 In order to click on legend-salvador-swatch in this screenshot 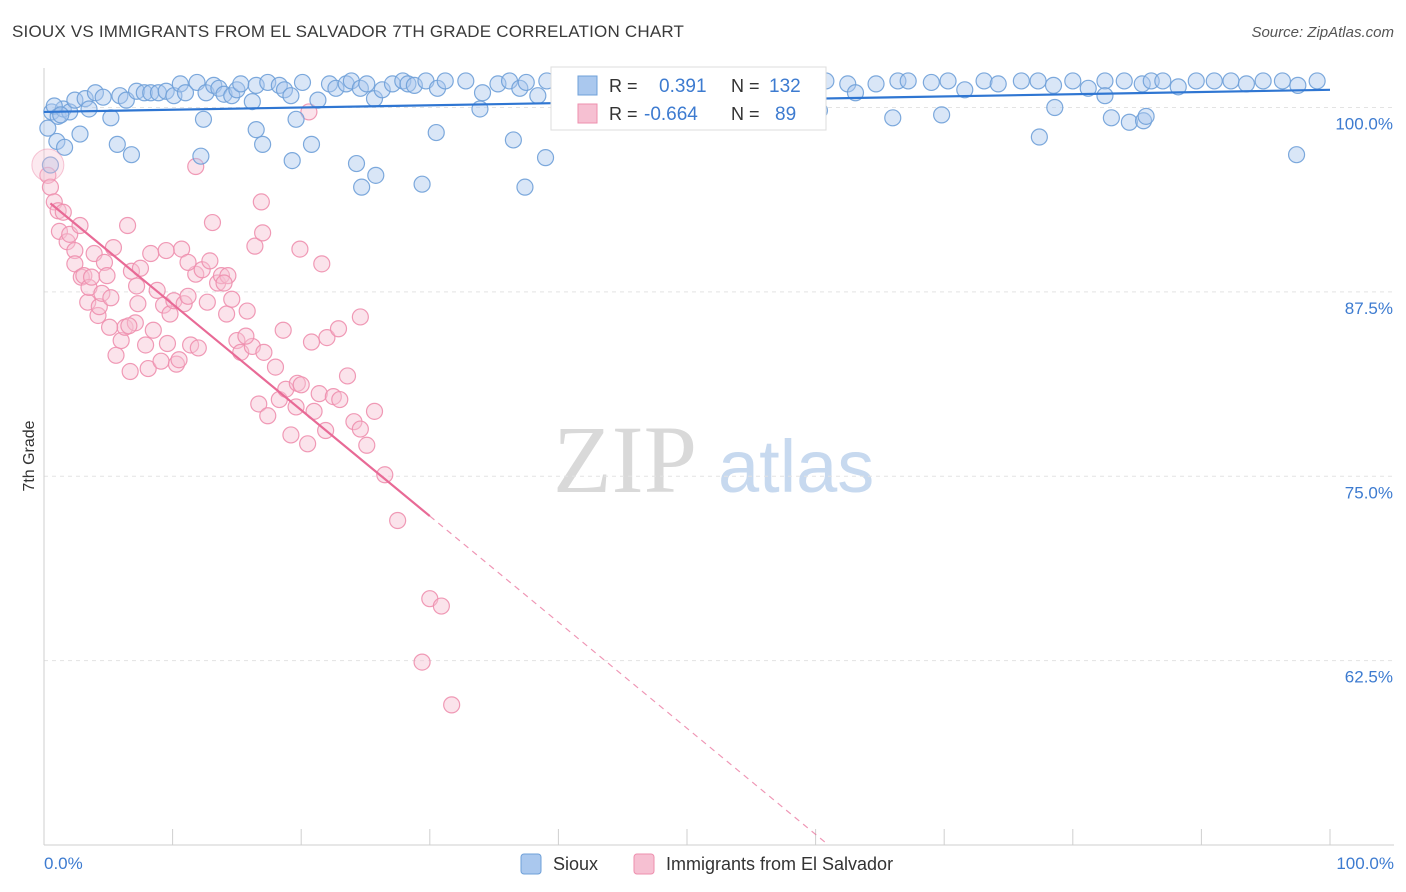, I will do `click(644, 864)`.